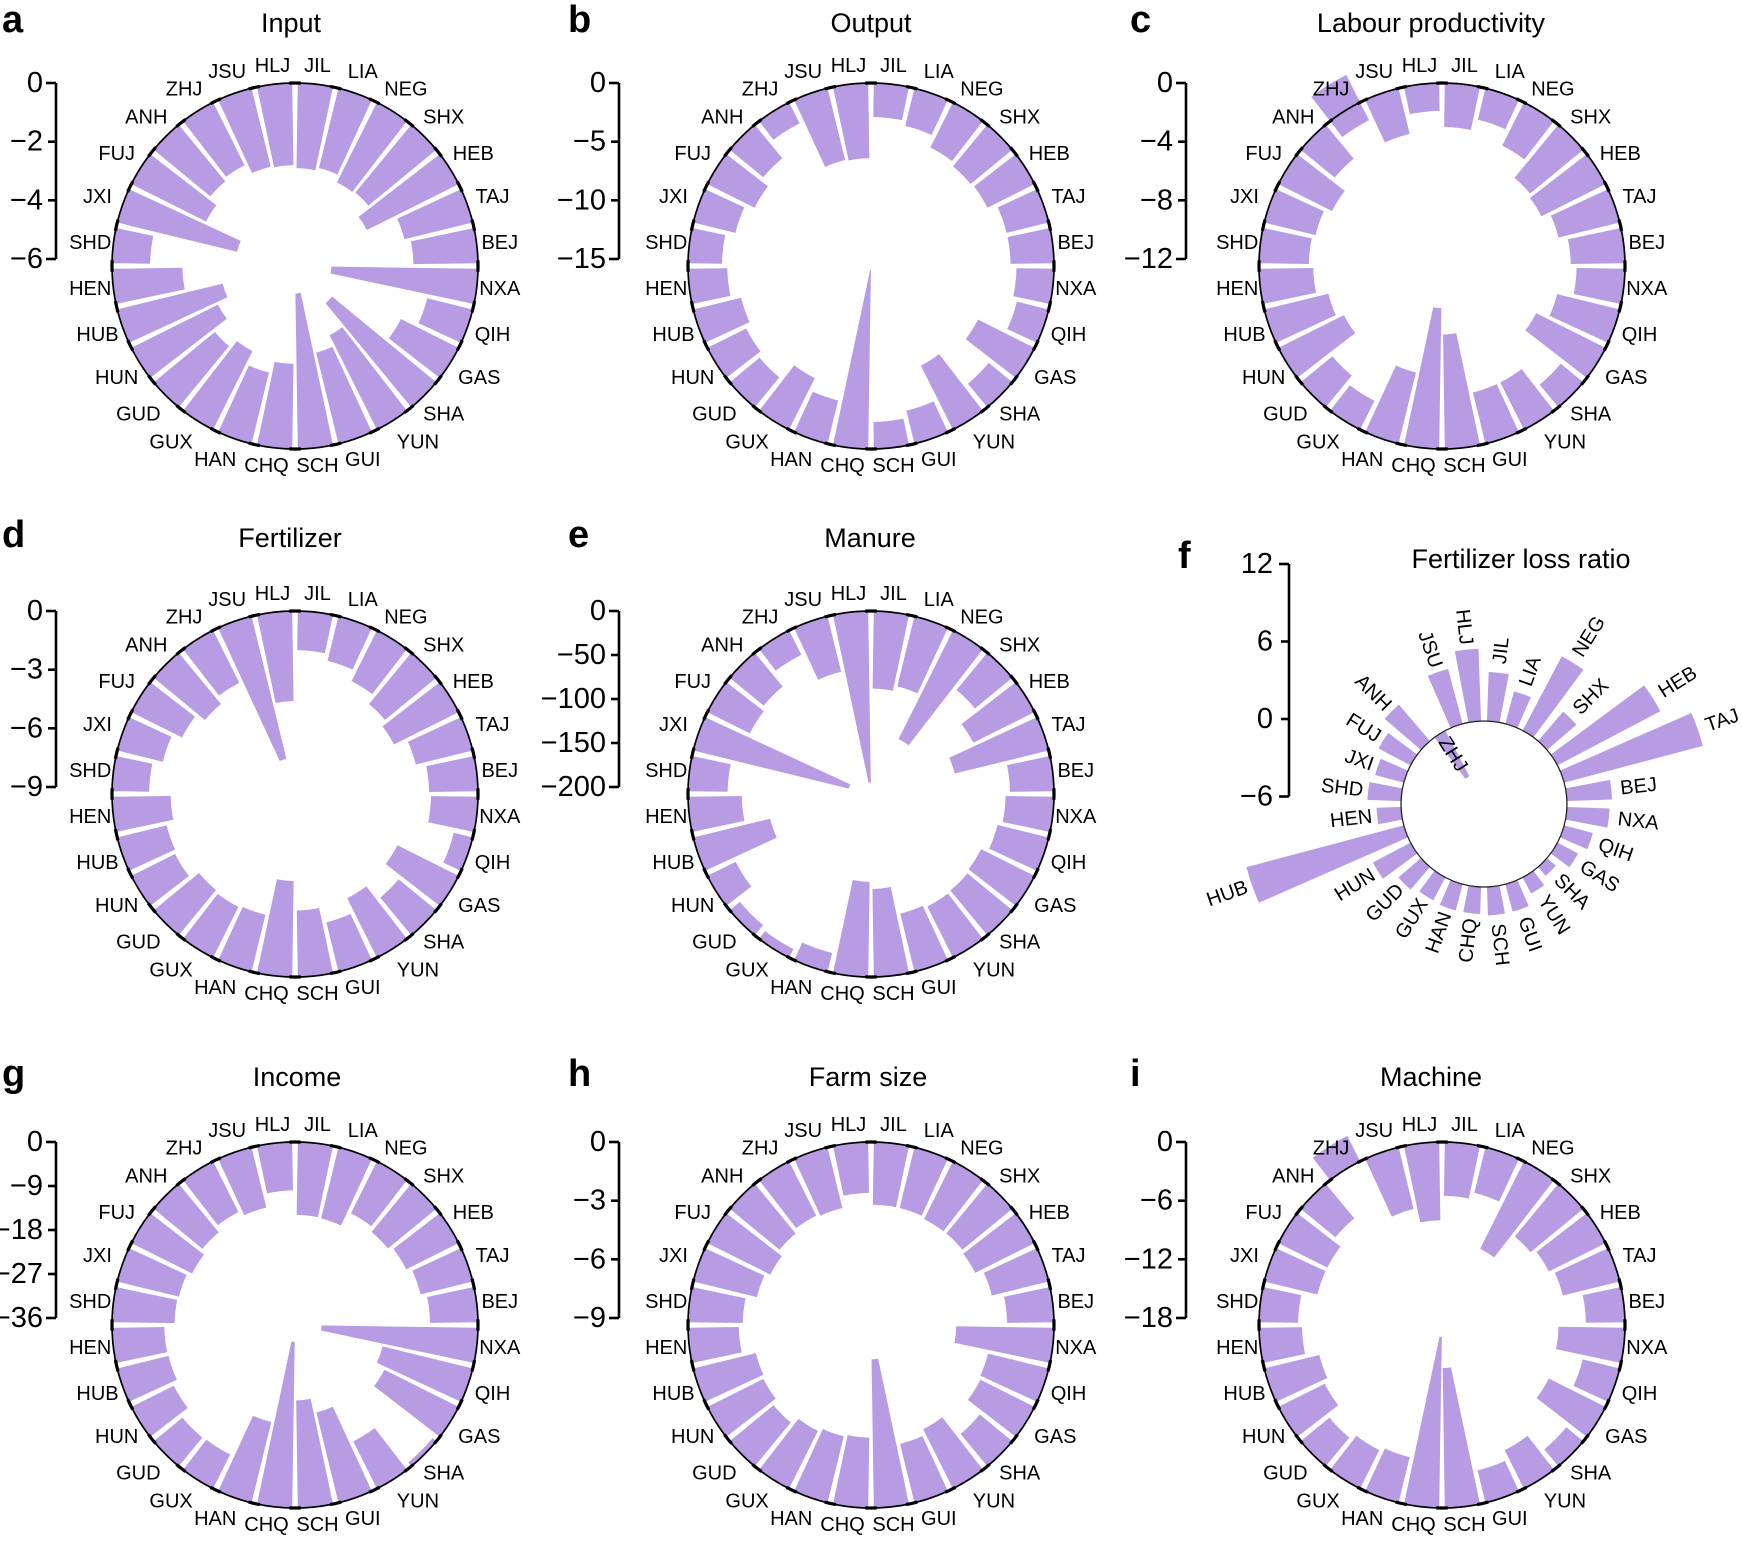 This screenshot has width=1742, height=1555. Describe the element at coordinates (581, 655) in the screenshot. I see `svg-text: −50` at that location.